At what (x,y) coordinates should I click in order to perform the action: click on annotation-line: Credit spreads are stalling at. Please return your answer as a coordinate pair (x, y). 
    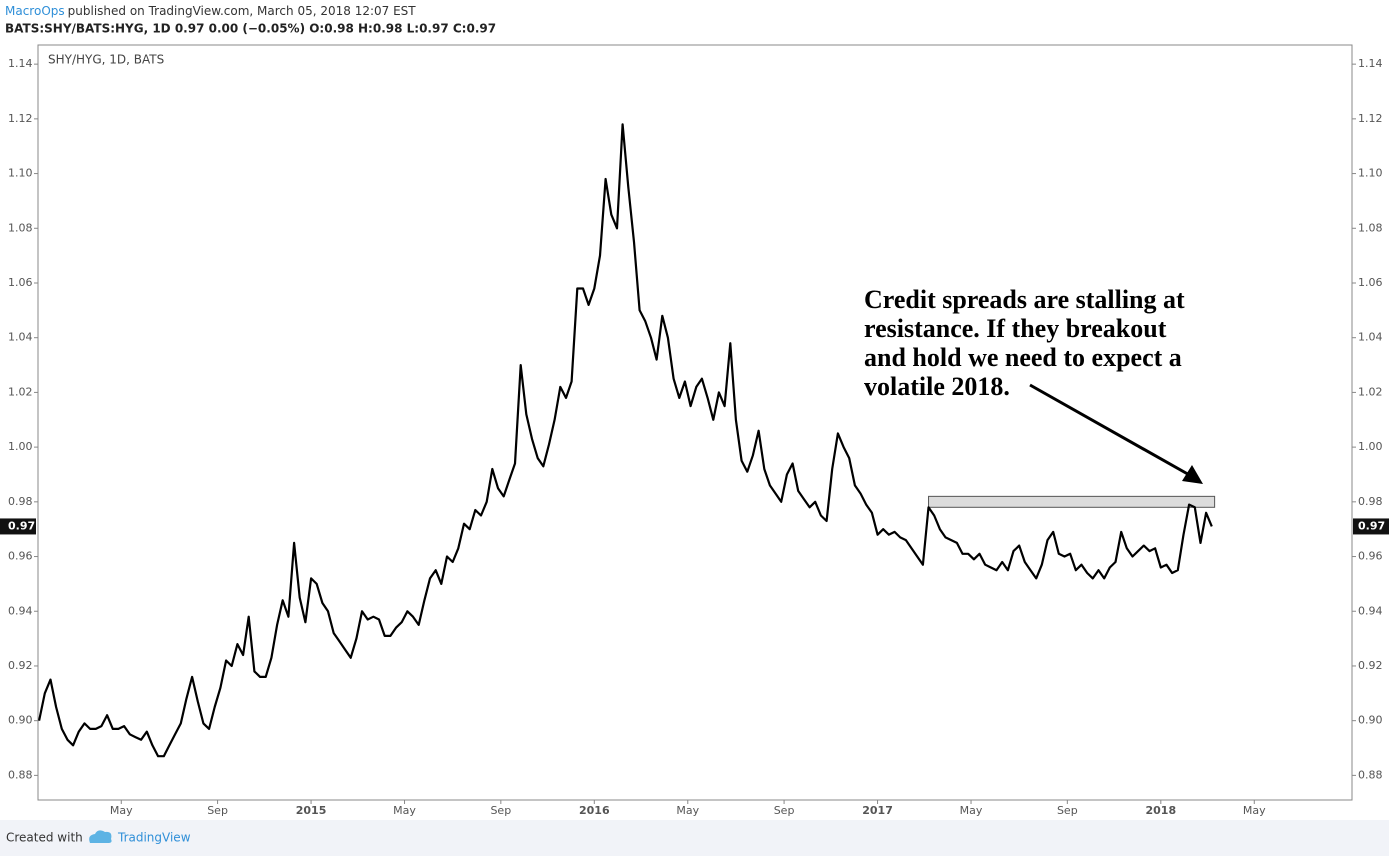
    Looking at the image, I should click on (1024, 299).